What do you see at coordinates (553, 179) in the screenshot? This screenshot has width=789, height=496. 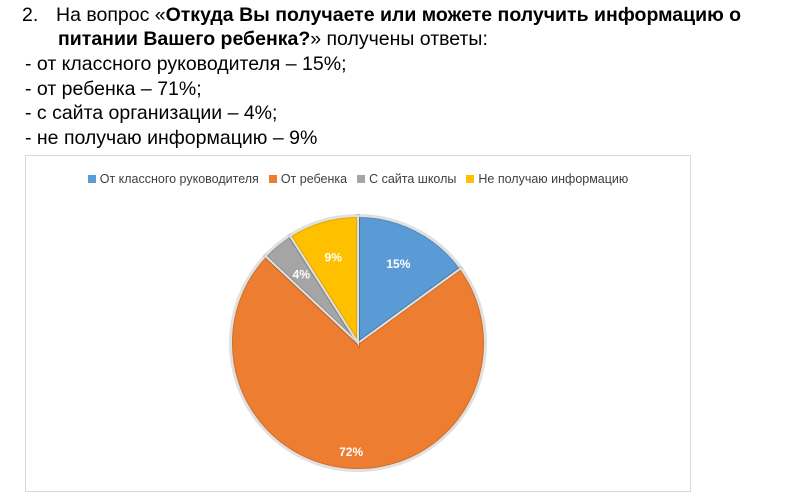 I see `legend-label: Не получаю информацию` at bounding box center [553, 179].